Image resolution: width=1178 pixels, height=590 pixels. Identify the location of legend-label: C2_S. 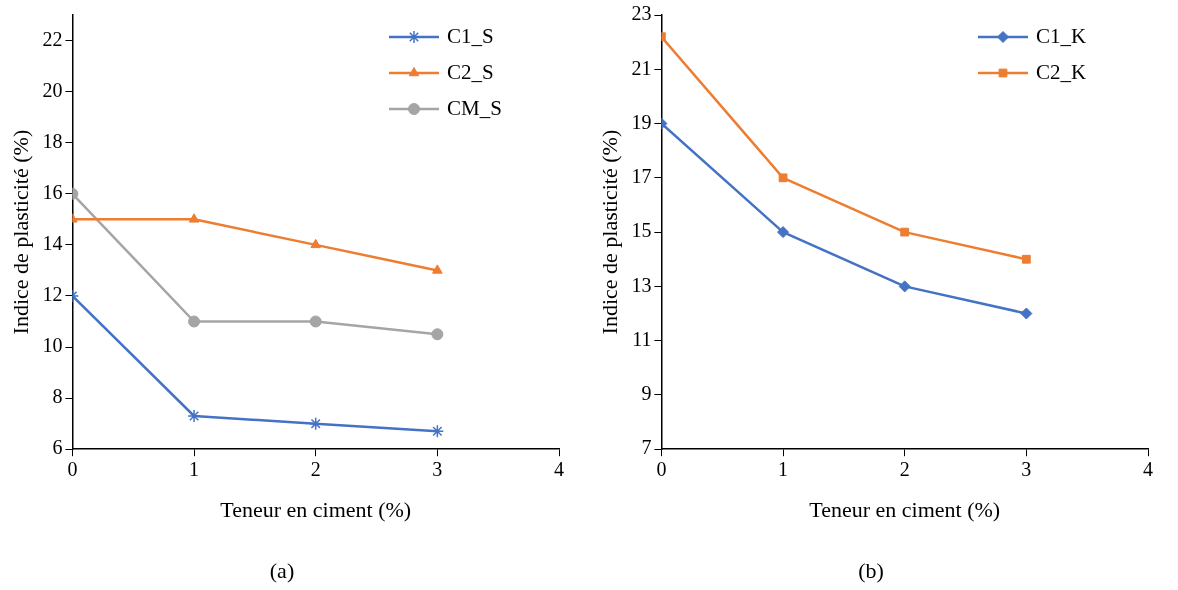
(470, 71).